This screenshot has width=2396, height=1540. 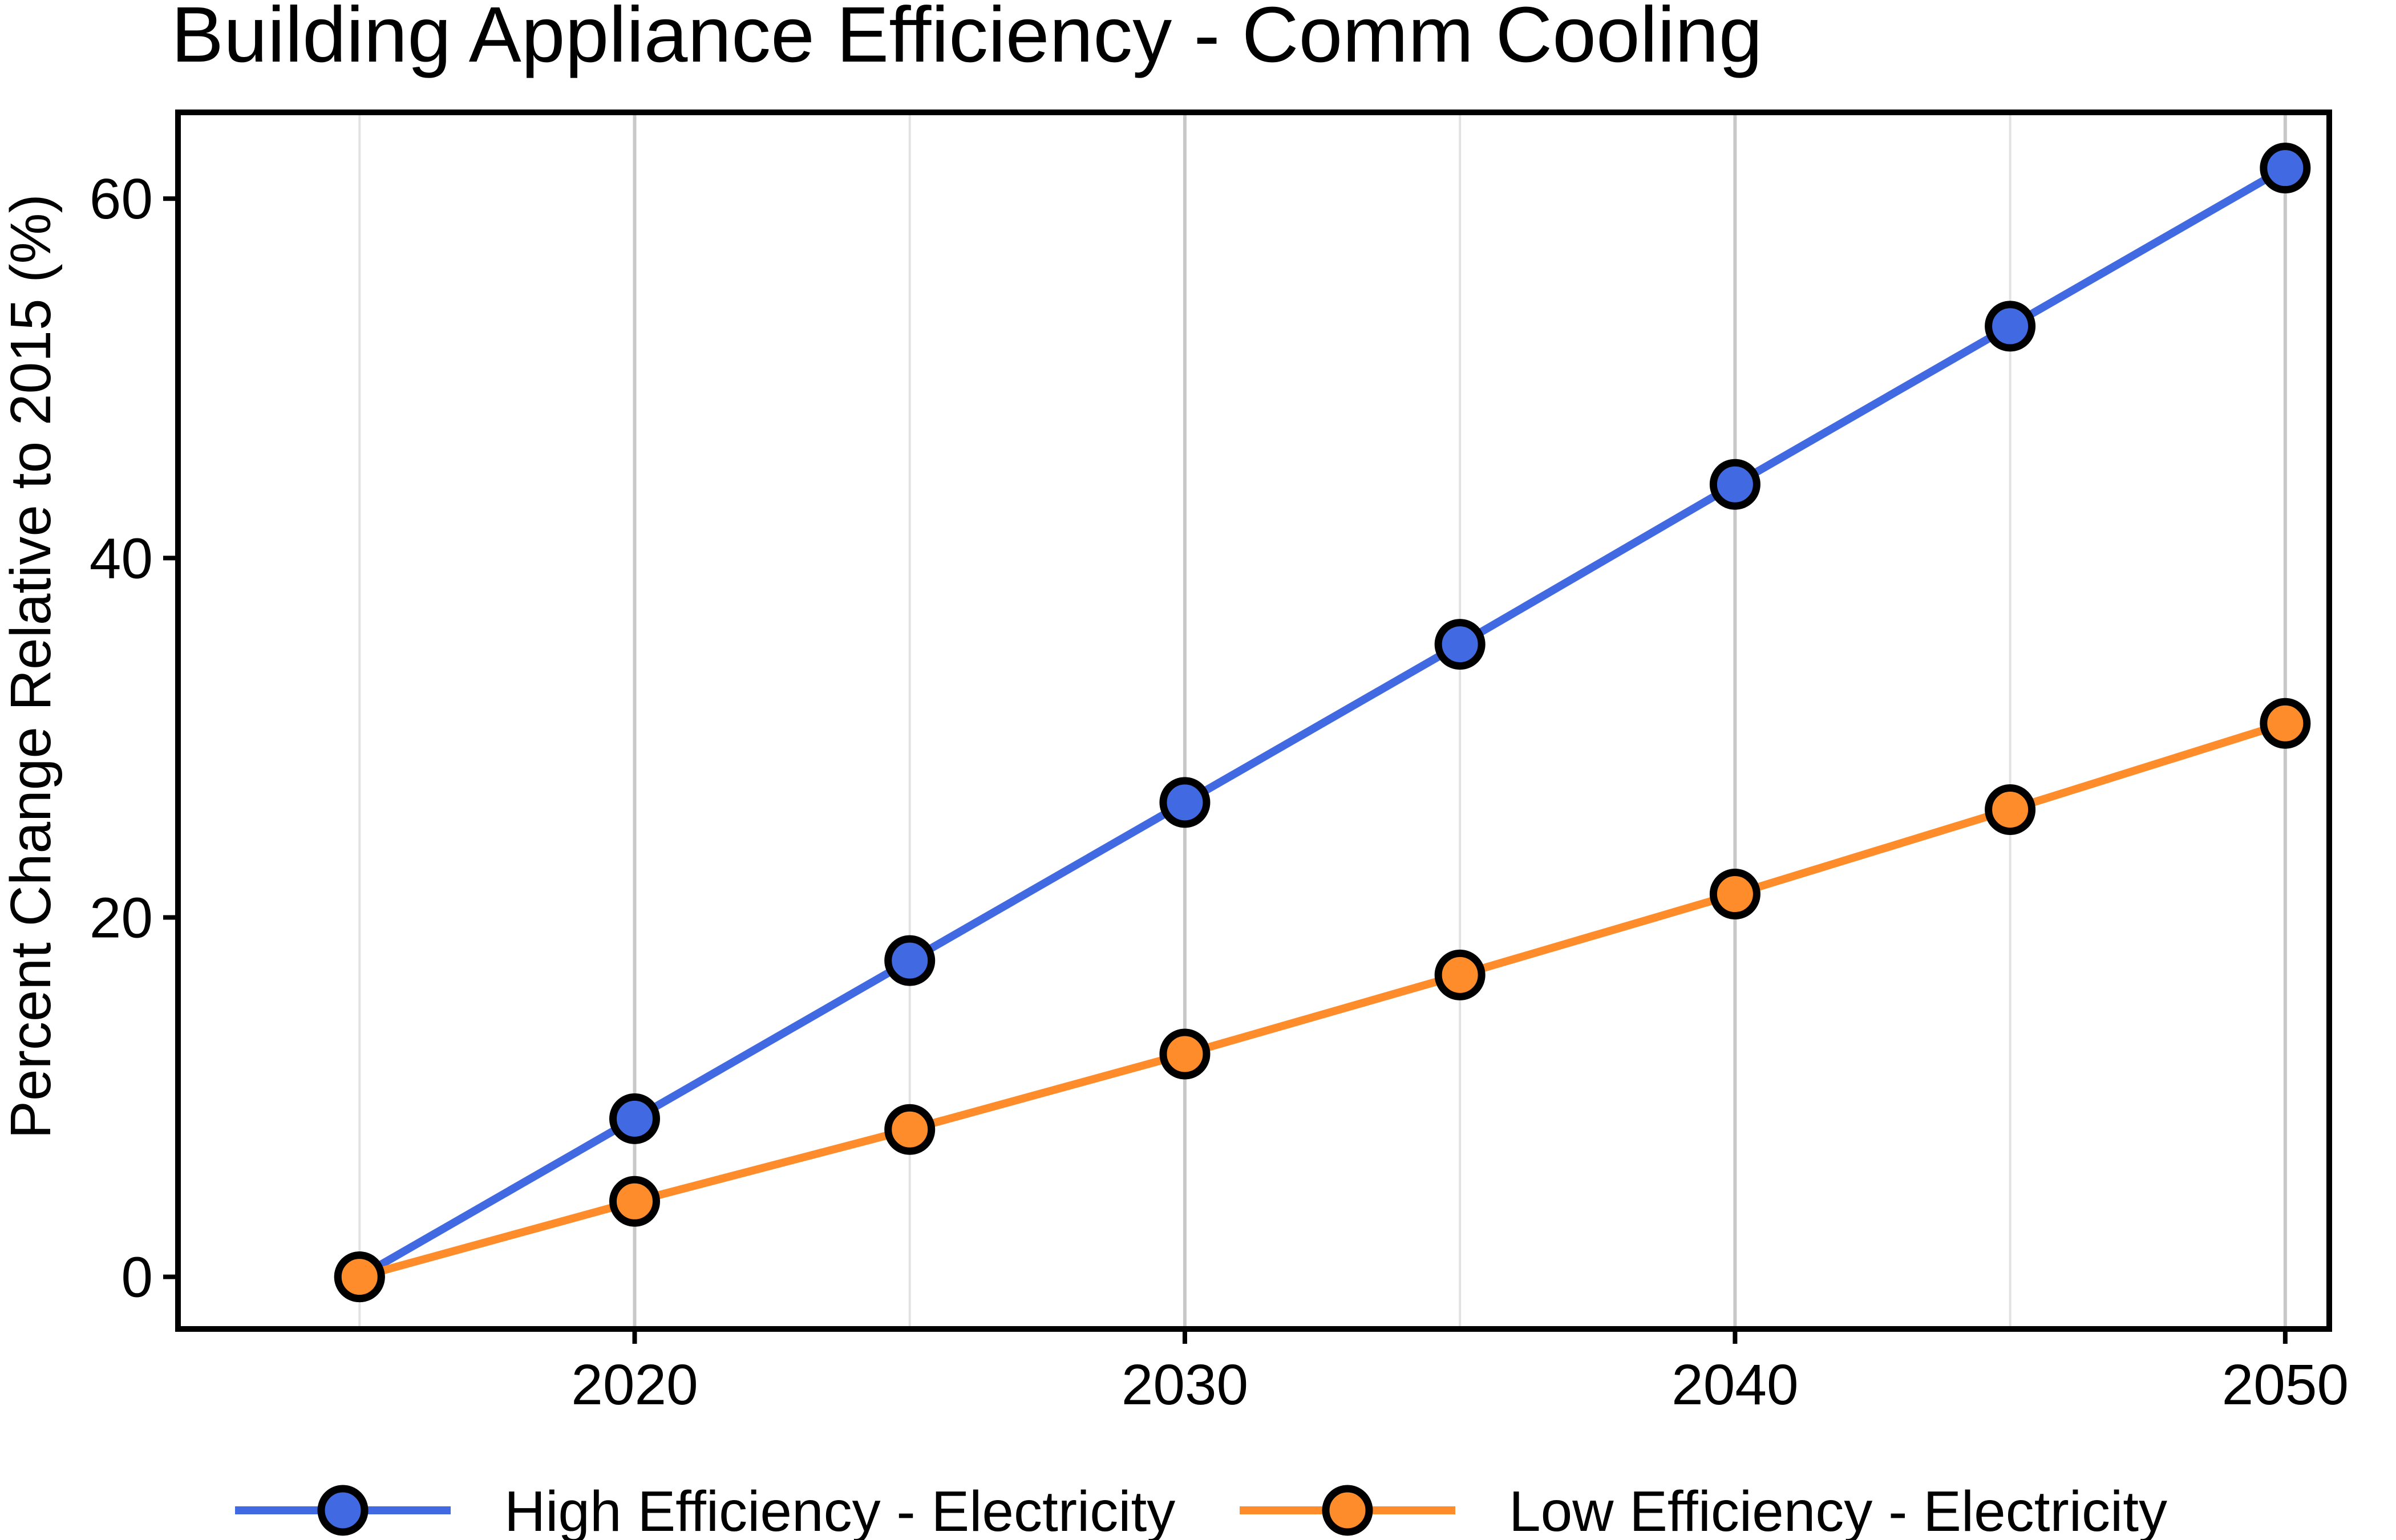 What do you see at coordinates (1734, 1385) in the screenshot?
I see `x-tick-label: 2040` at bounding box center [1734, 1385].